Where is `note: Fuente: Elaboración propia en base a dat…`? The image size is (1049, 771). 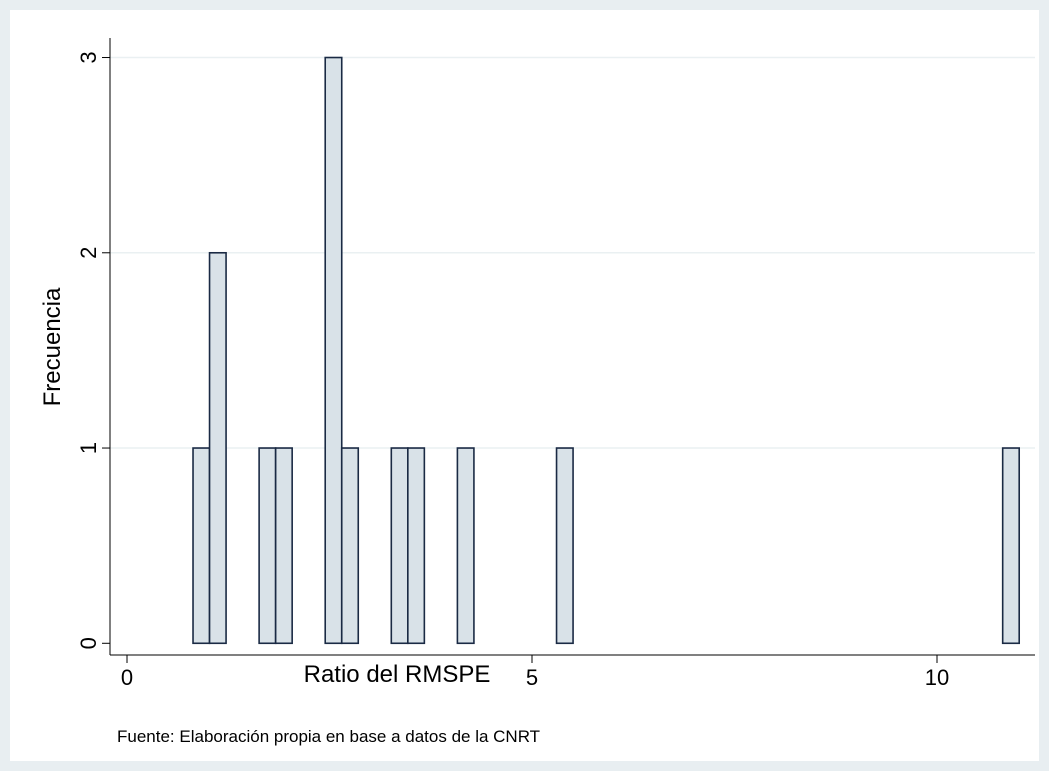 note: Fuente: Elaboración propia en base a dat… is located at coordinates (328, 736).